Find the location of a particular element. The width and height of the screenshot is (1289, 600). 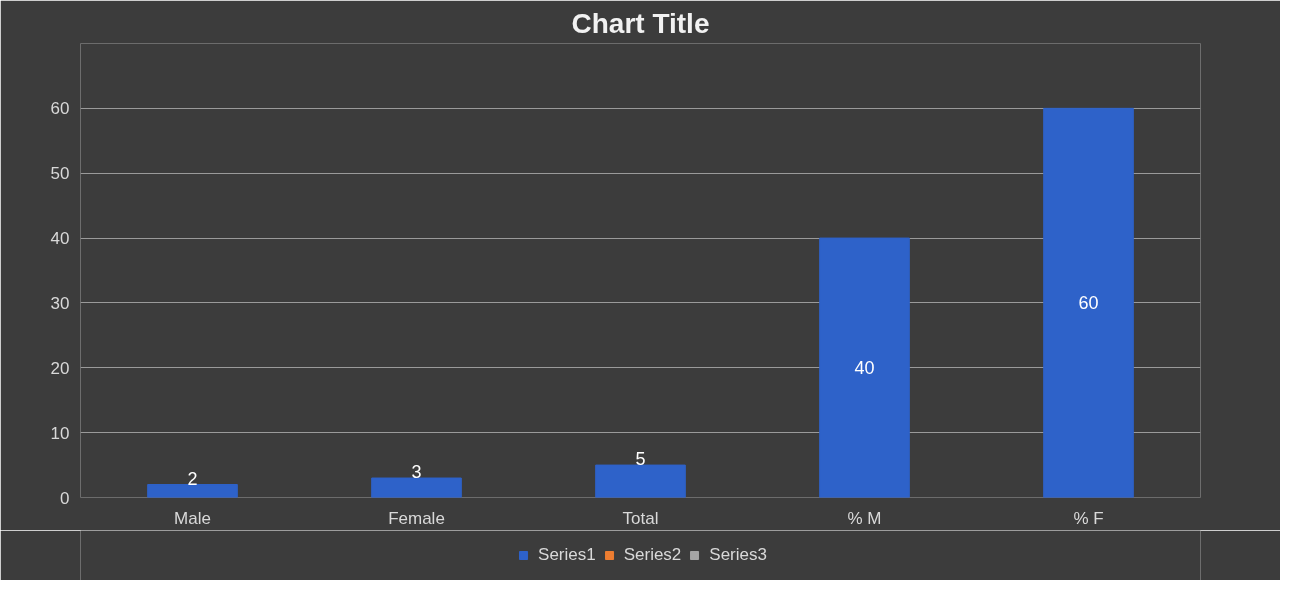

x-tick-label: Male is located at coordinates (192, 518).